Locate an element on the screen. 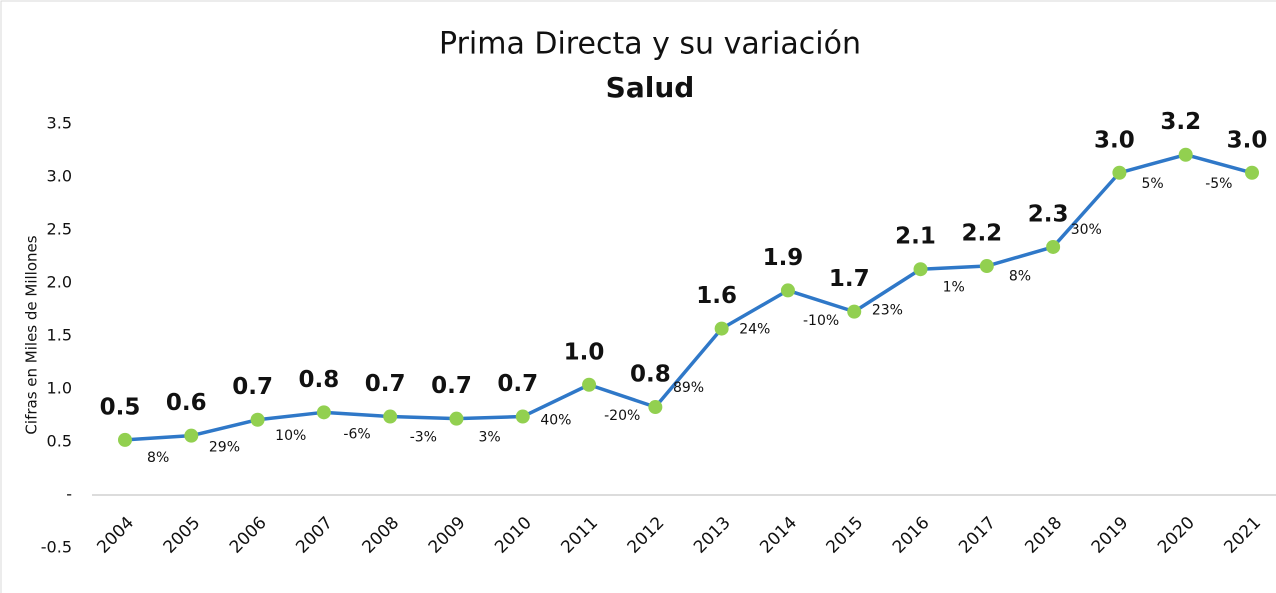 This screenshot has width=1276, height=593. data-label: 2.1 is located at coordinates (915, 237).